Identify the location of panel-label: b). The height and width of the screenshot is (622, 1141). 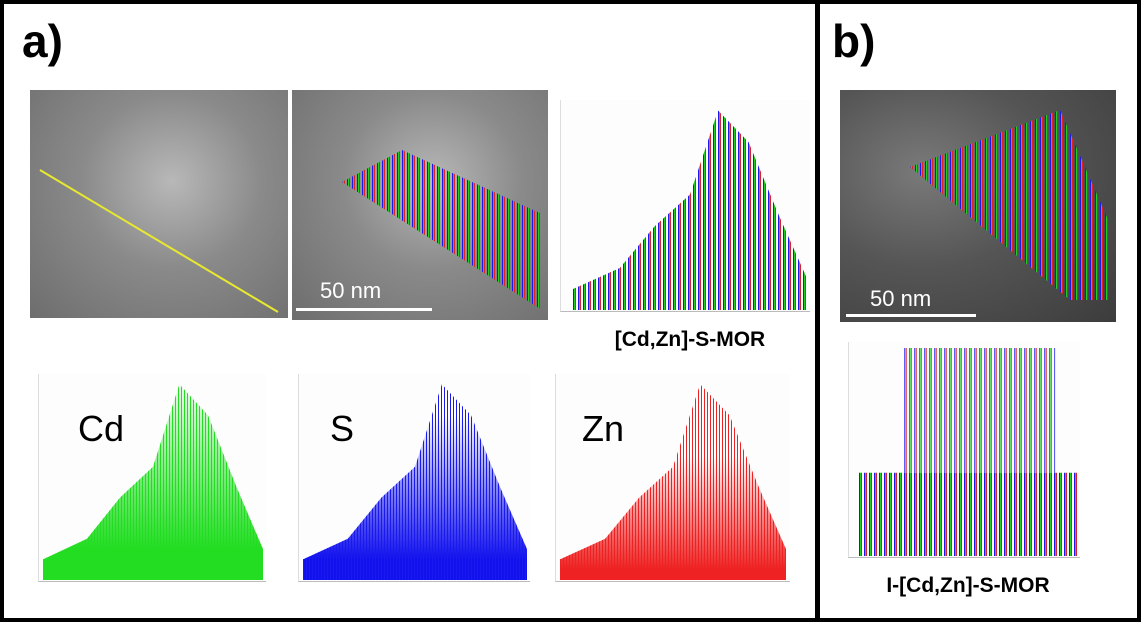
(854, 41).